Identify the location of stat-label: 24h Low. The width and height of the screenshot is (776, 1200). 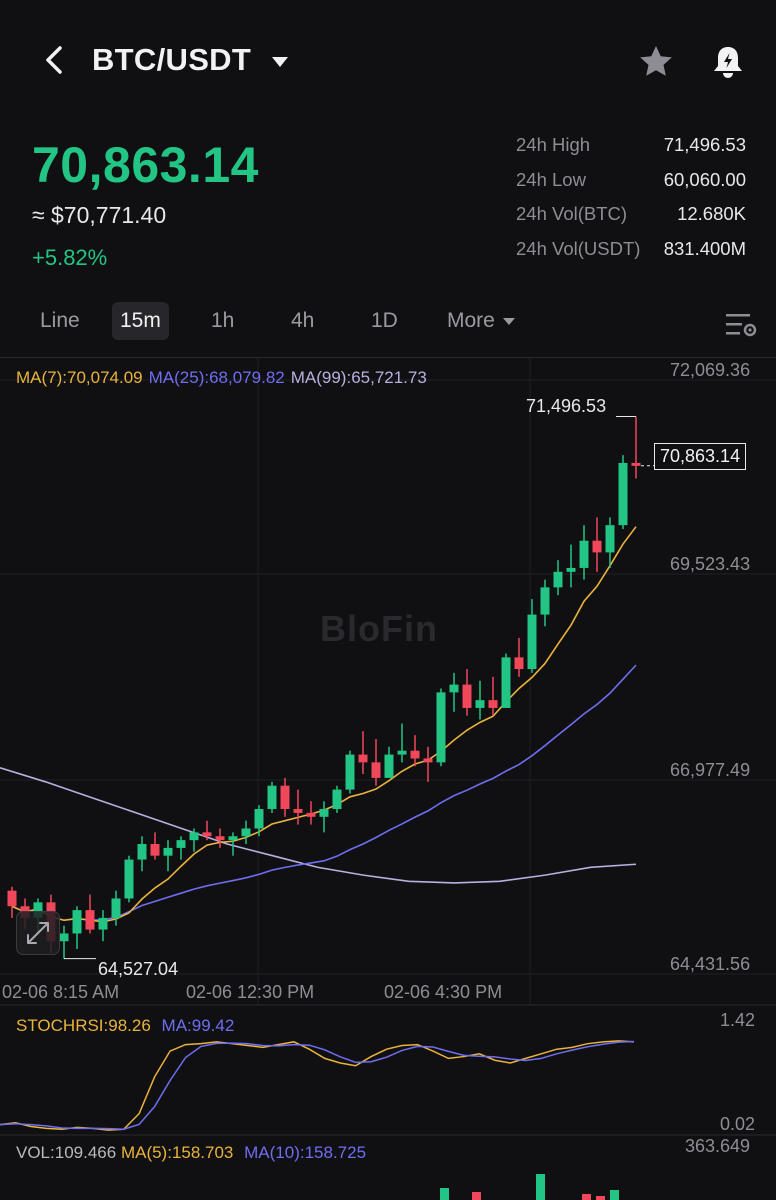
(551, 179).